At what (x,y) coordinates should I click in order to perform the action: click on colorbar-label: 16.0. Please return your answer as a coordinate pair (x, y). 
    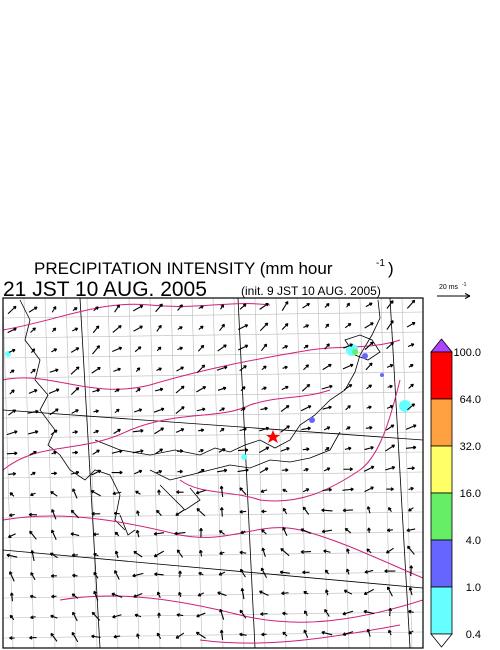
    Looking at the image, I should click on (470, 494).